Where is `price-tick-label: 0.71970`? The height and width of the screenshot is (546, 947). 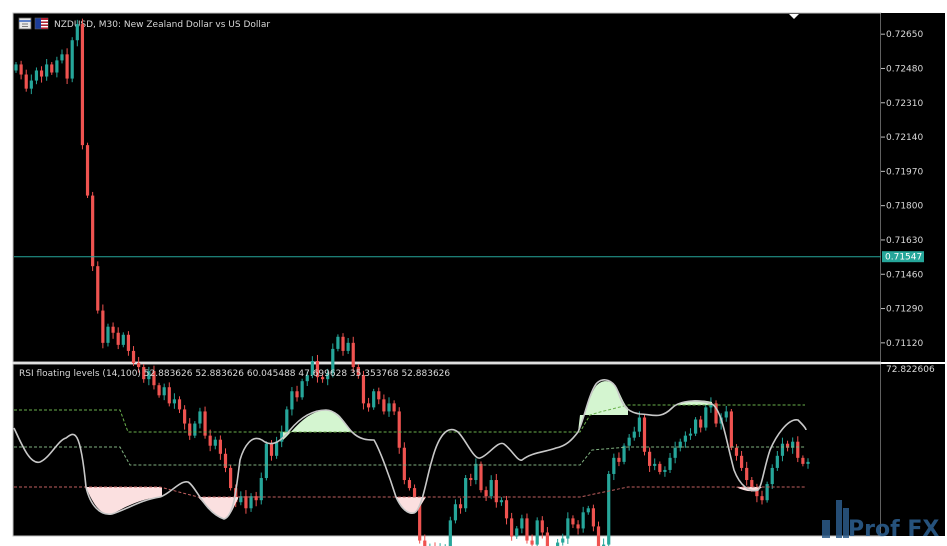 price-tick-label: 0.71970 is located at coordinates (904, 172).